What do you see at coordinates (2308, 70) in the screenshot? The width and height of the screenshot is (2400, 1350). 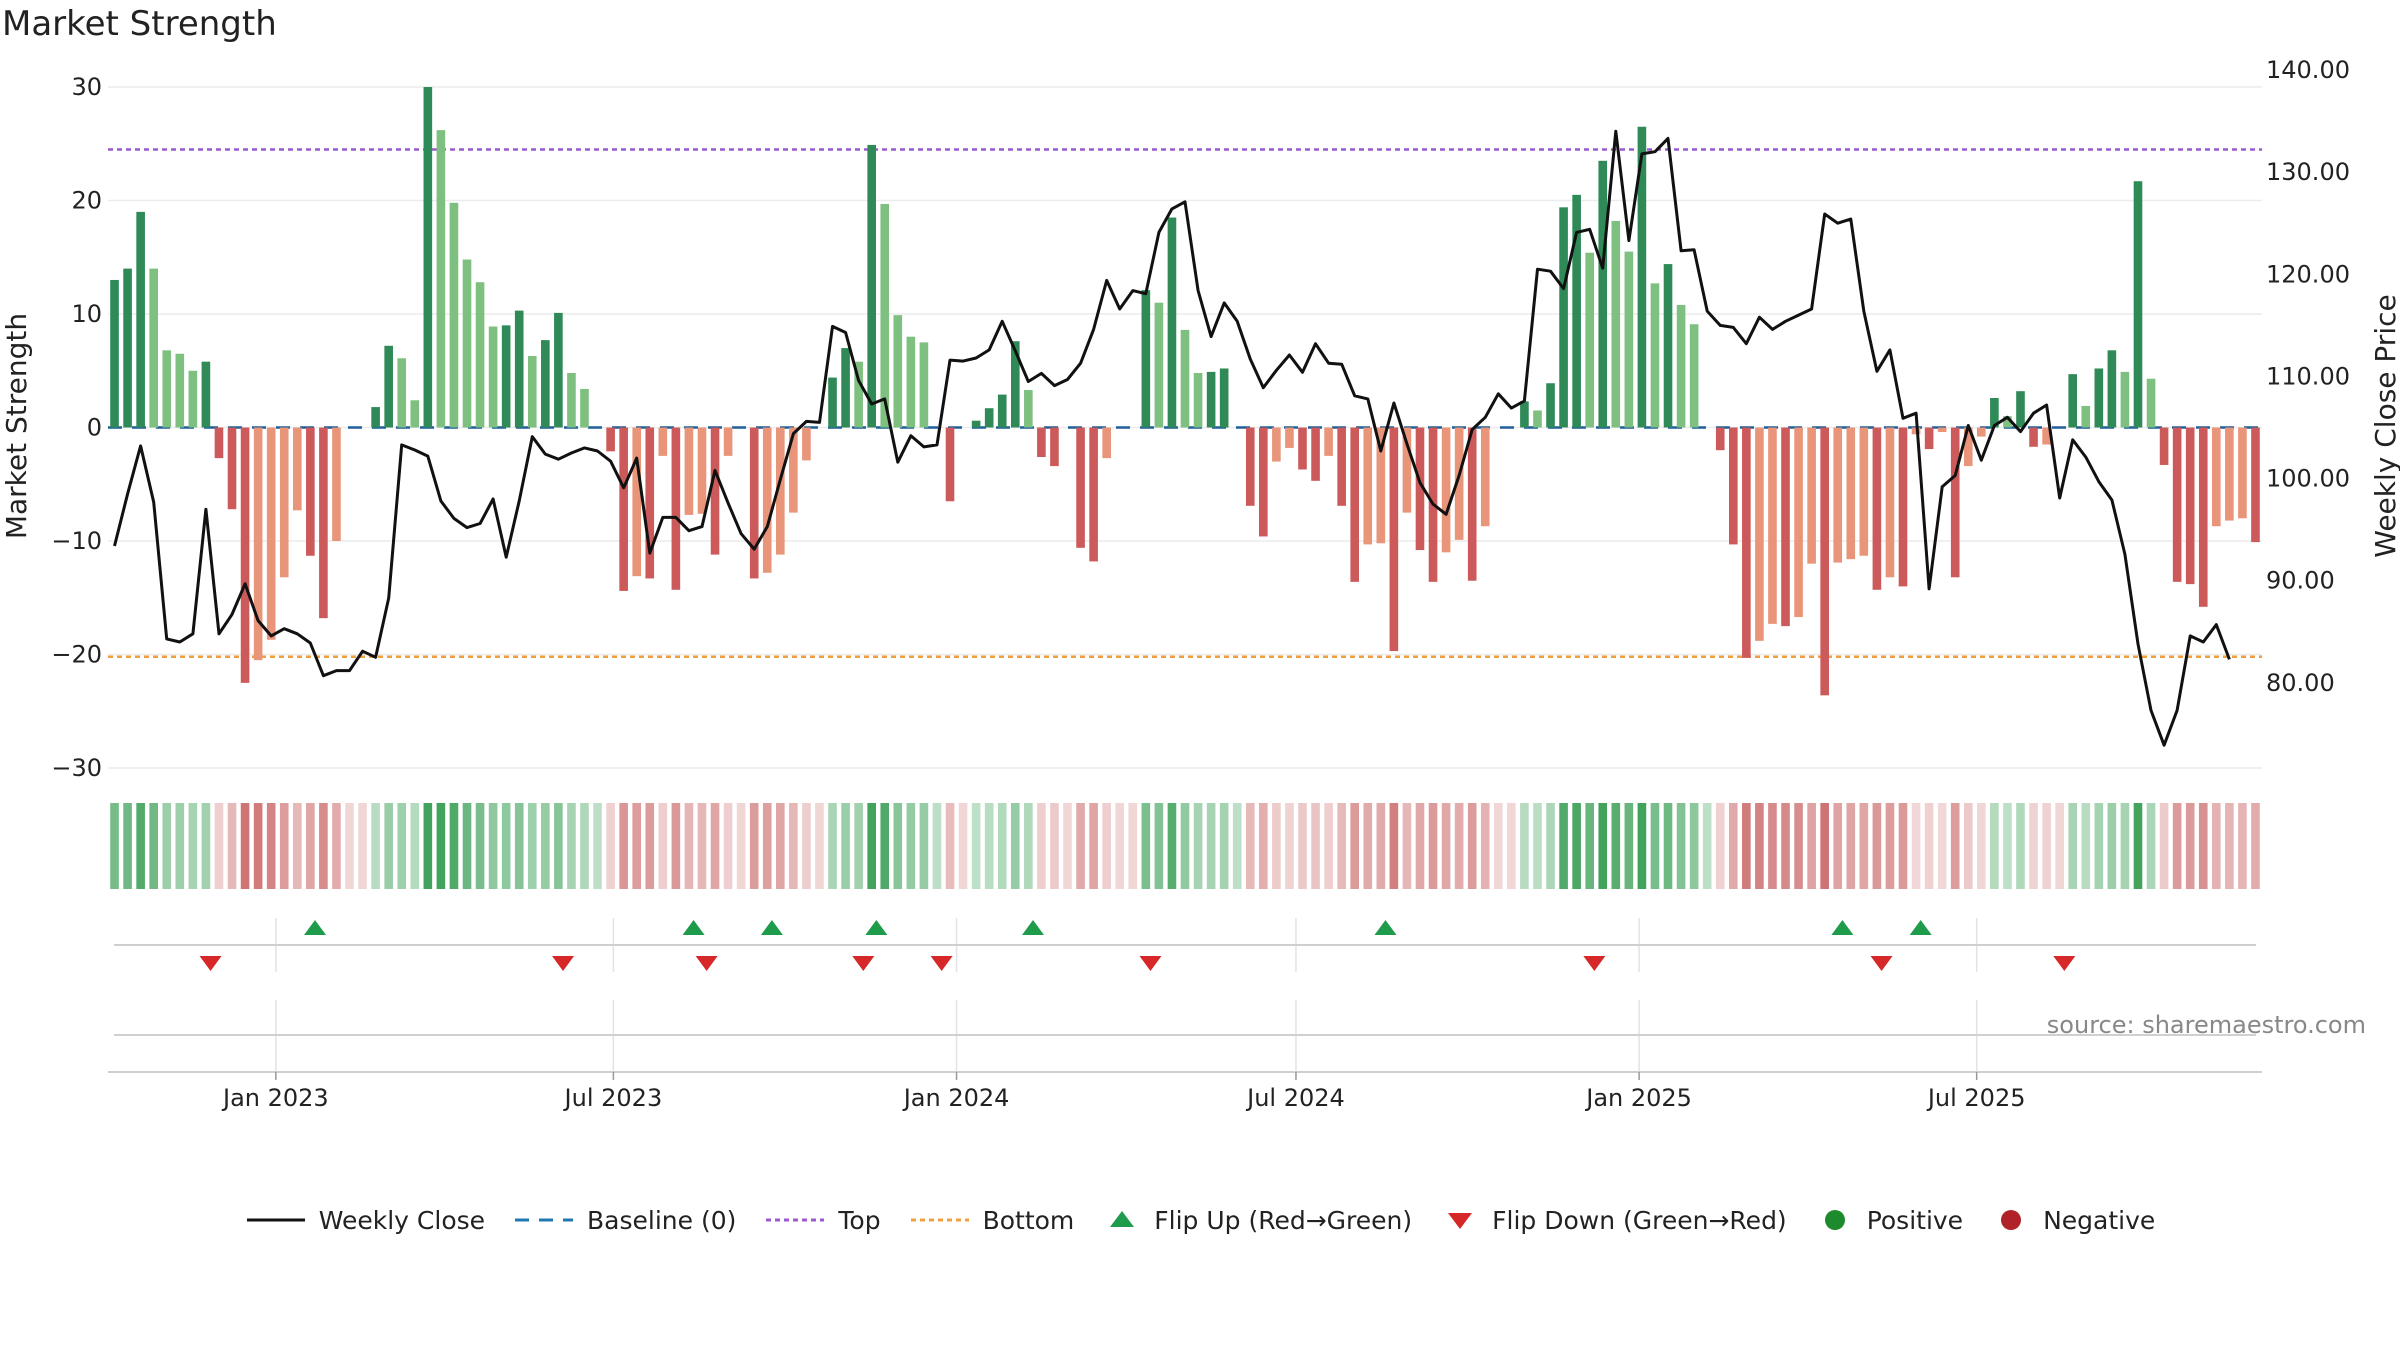 I see `right-tick-label: 140.00` at bounding box center [2308, 70].